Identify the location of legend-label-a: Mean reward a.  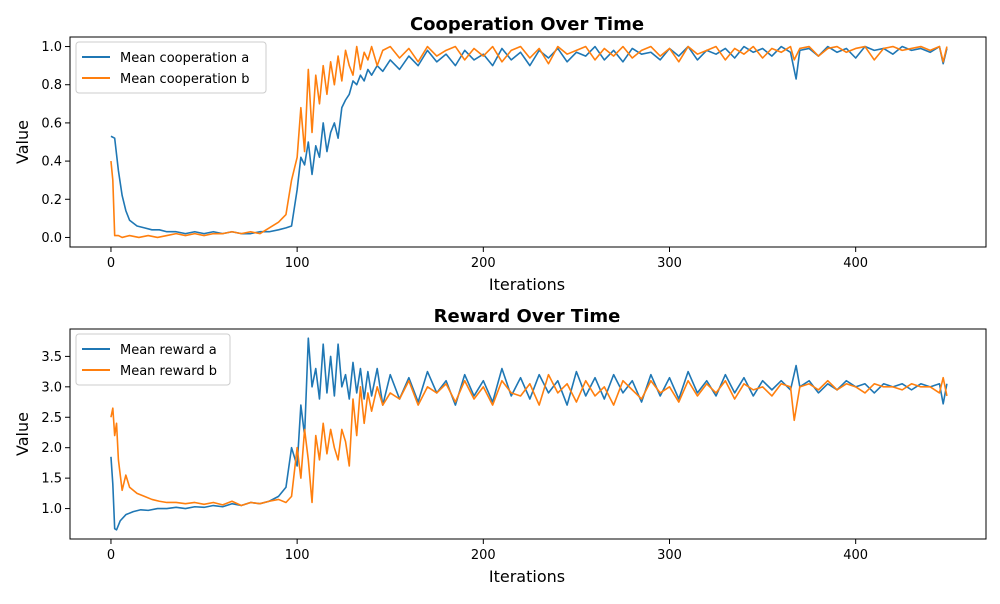
(168, 350).